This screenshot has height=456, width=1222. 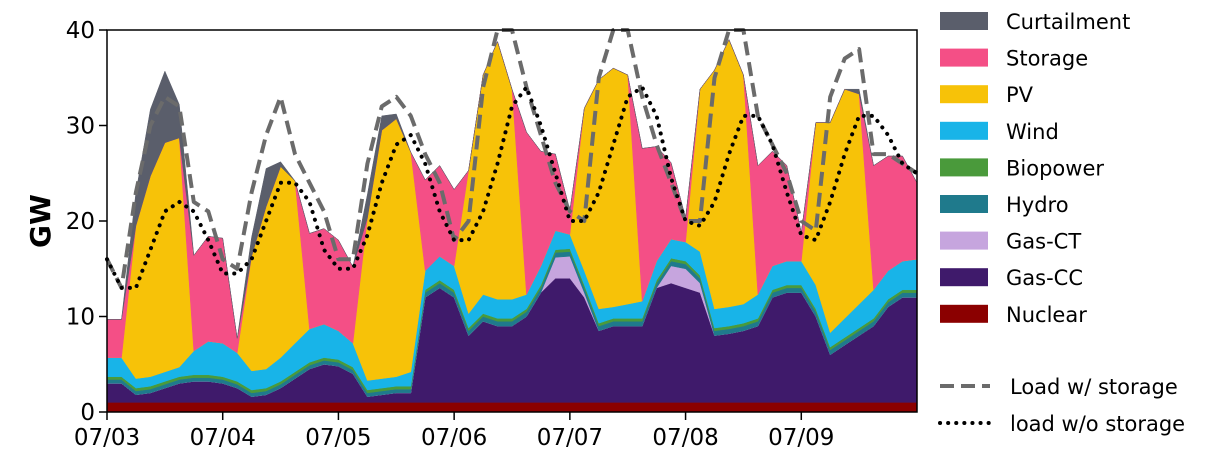 What do you see at coordinates (1055, 168) in the screenshot?
I see `legend-label: Biopower` at bounding box center [1055, 168].